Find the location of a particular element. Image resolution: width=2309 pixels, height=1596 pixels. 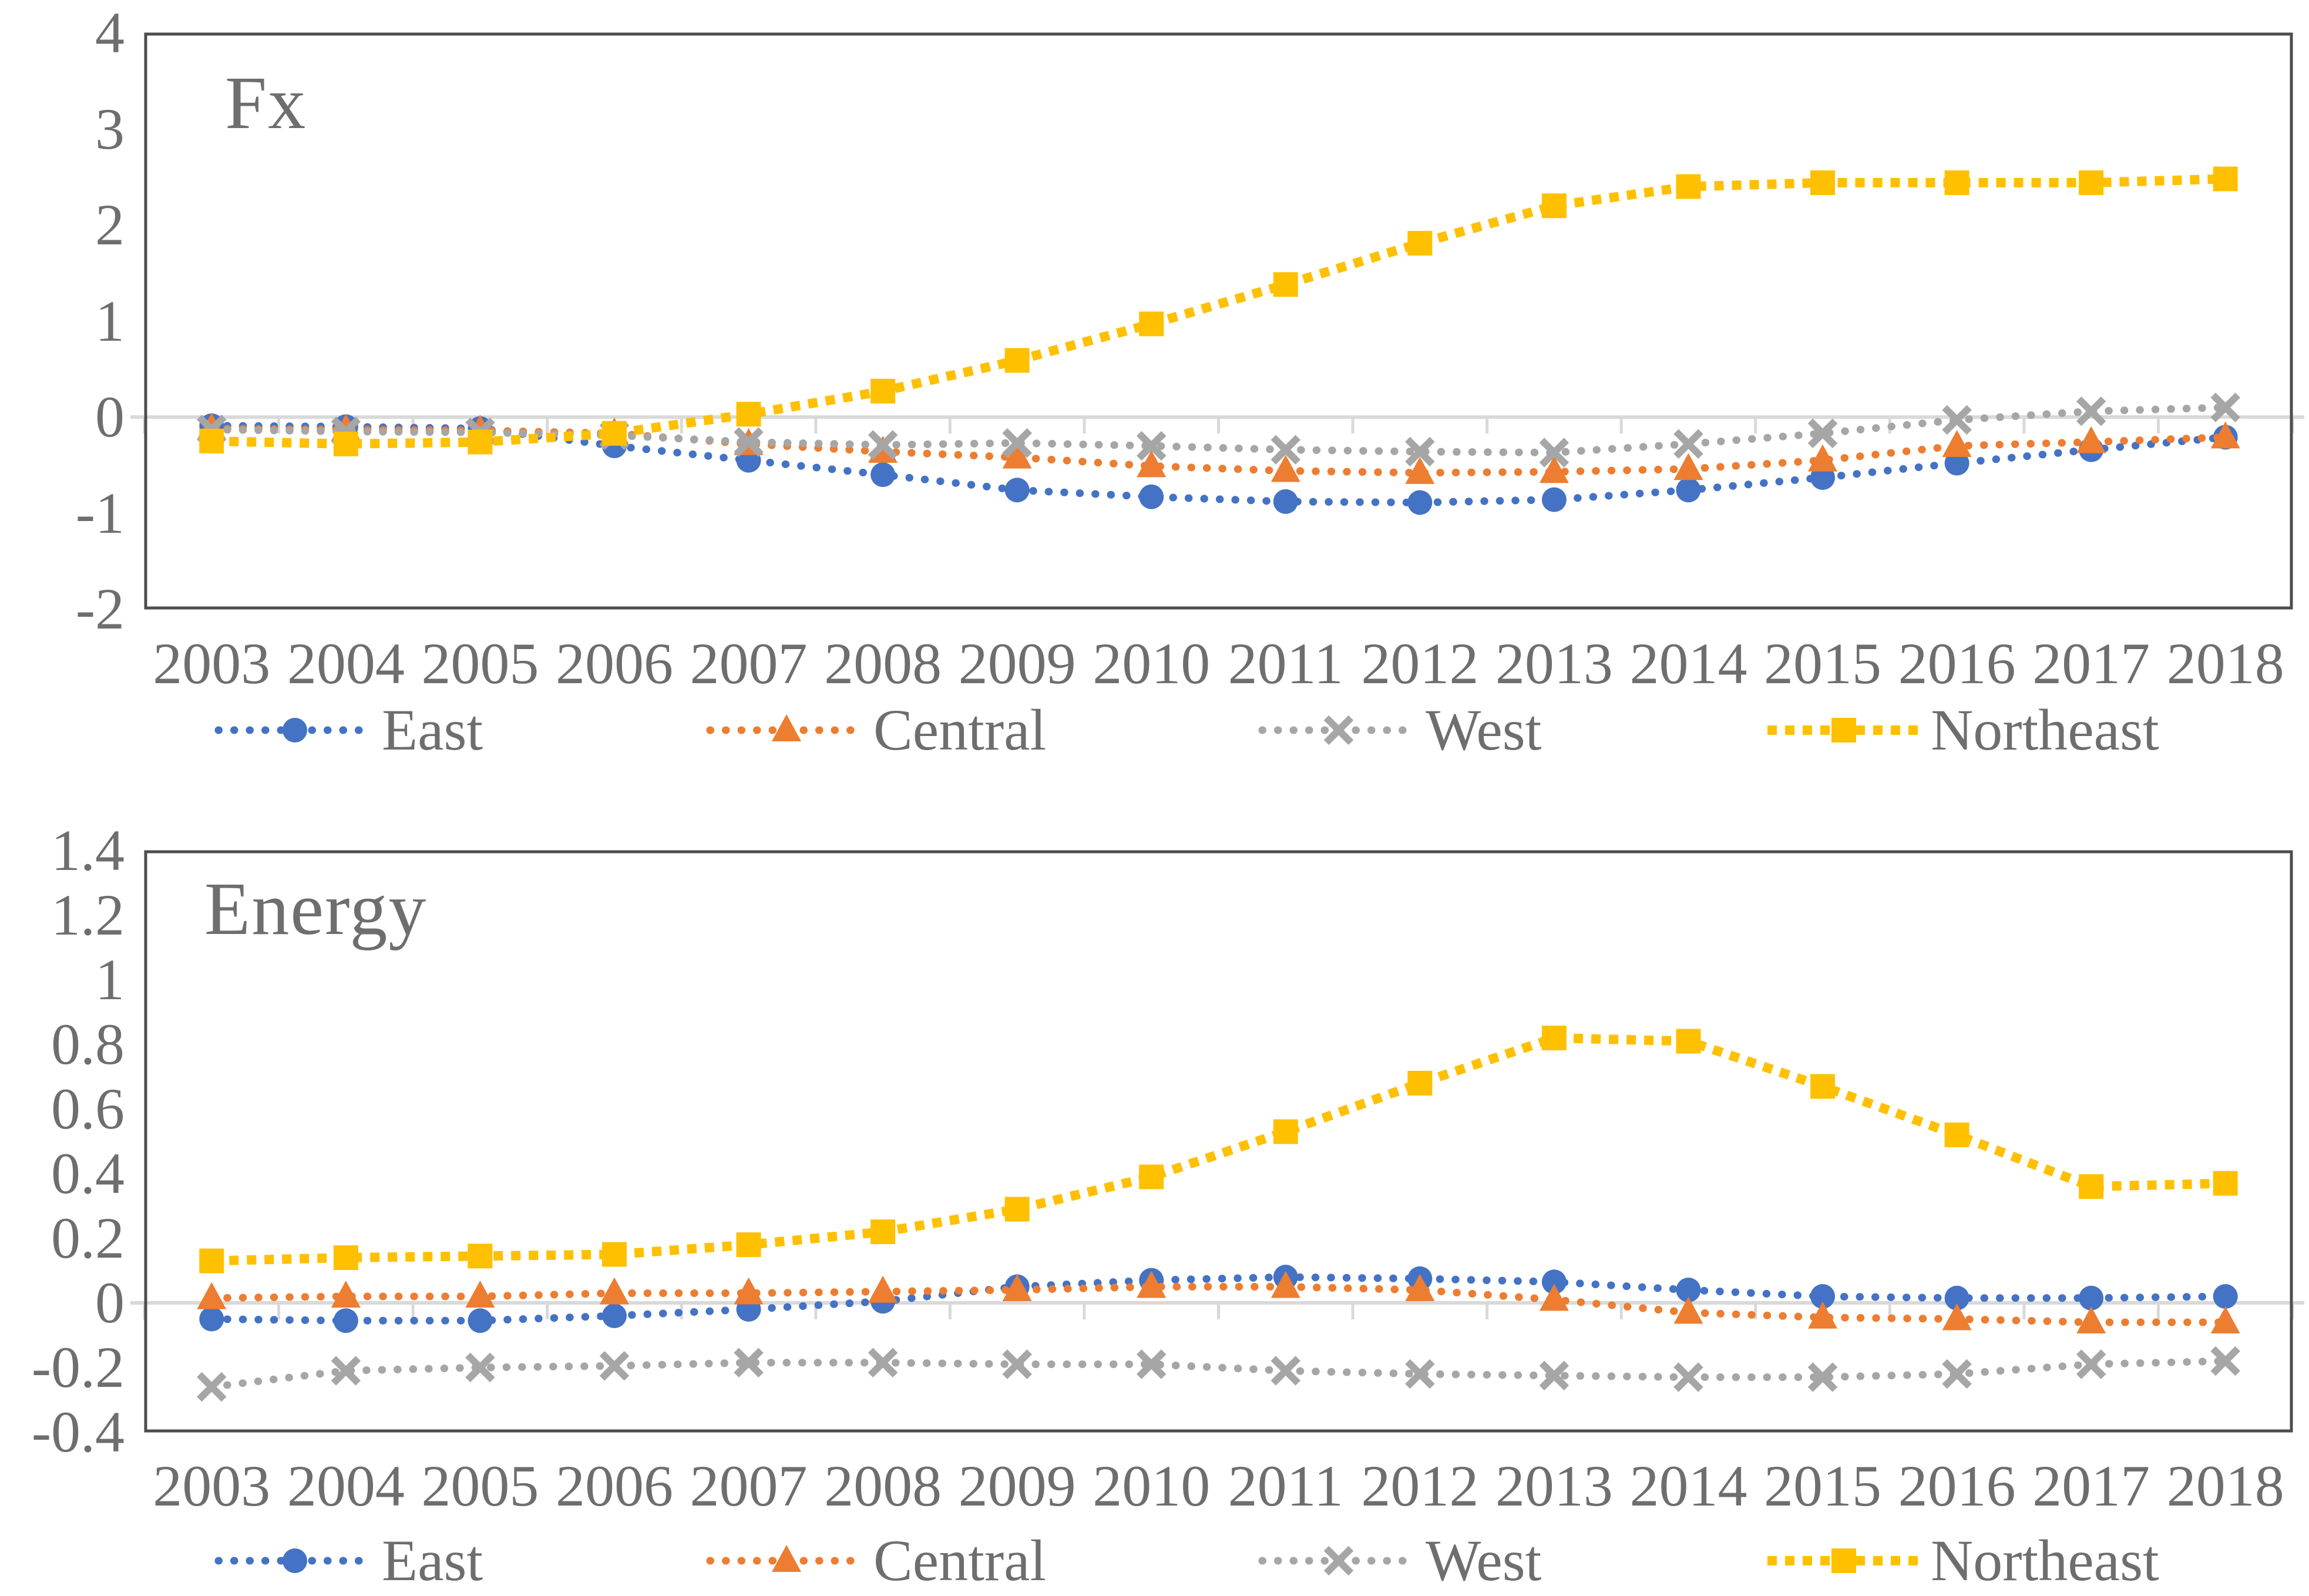

series-markers-east is located at coordinates (1218, 1299).